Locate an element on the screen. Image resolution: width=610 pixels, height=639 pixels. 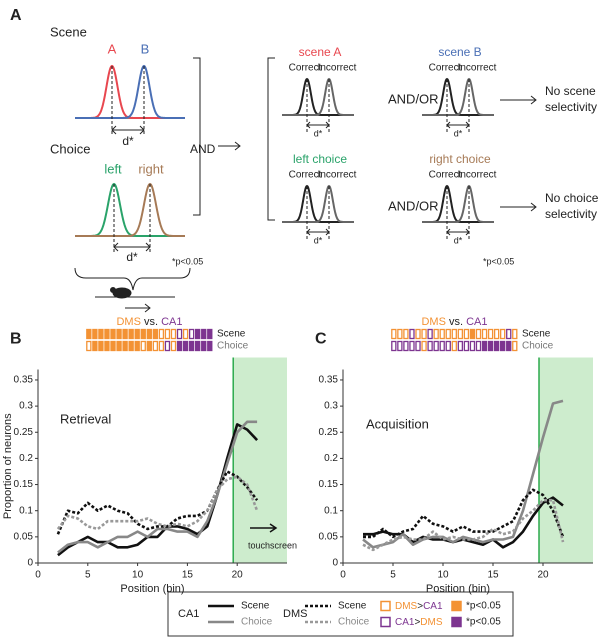
and-label: AND is located at coordinates (203, 149).